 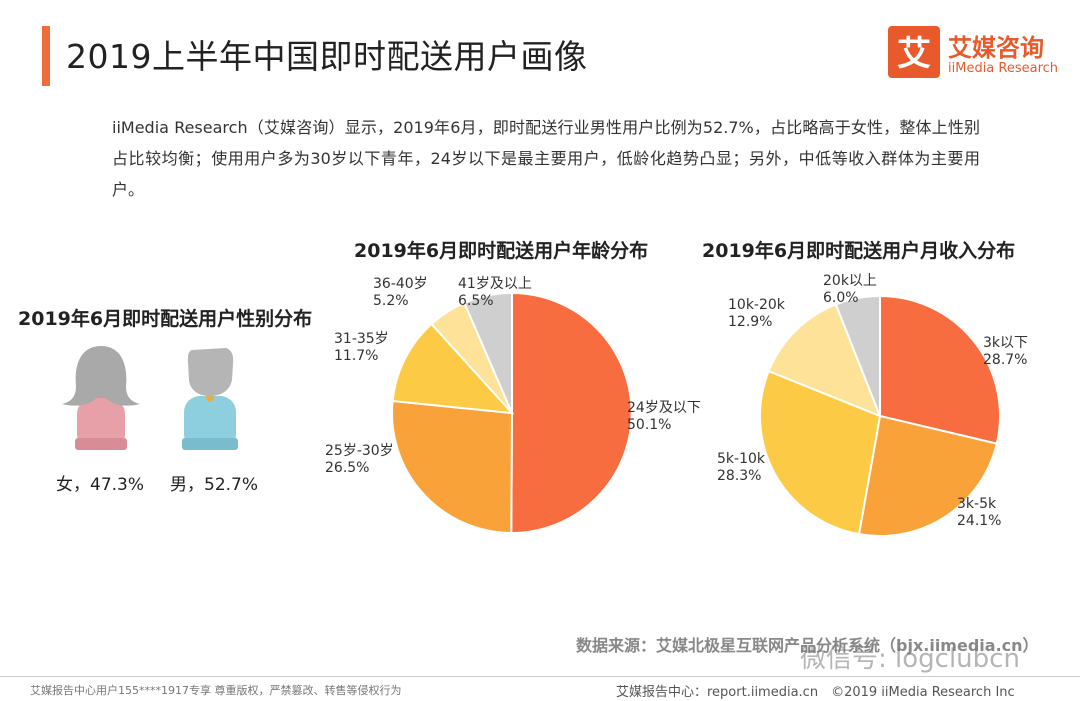 I want to click on logo-mark-glyph: 艾, so click(x=914, y=54).